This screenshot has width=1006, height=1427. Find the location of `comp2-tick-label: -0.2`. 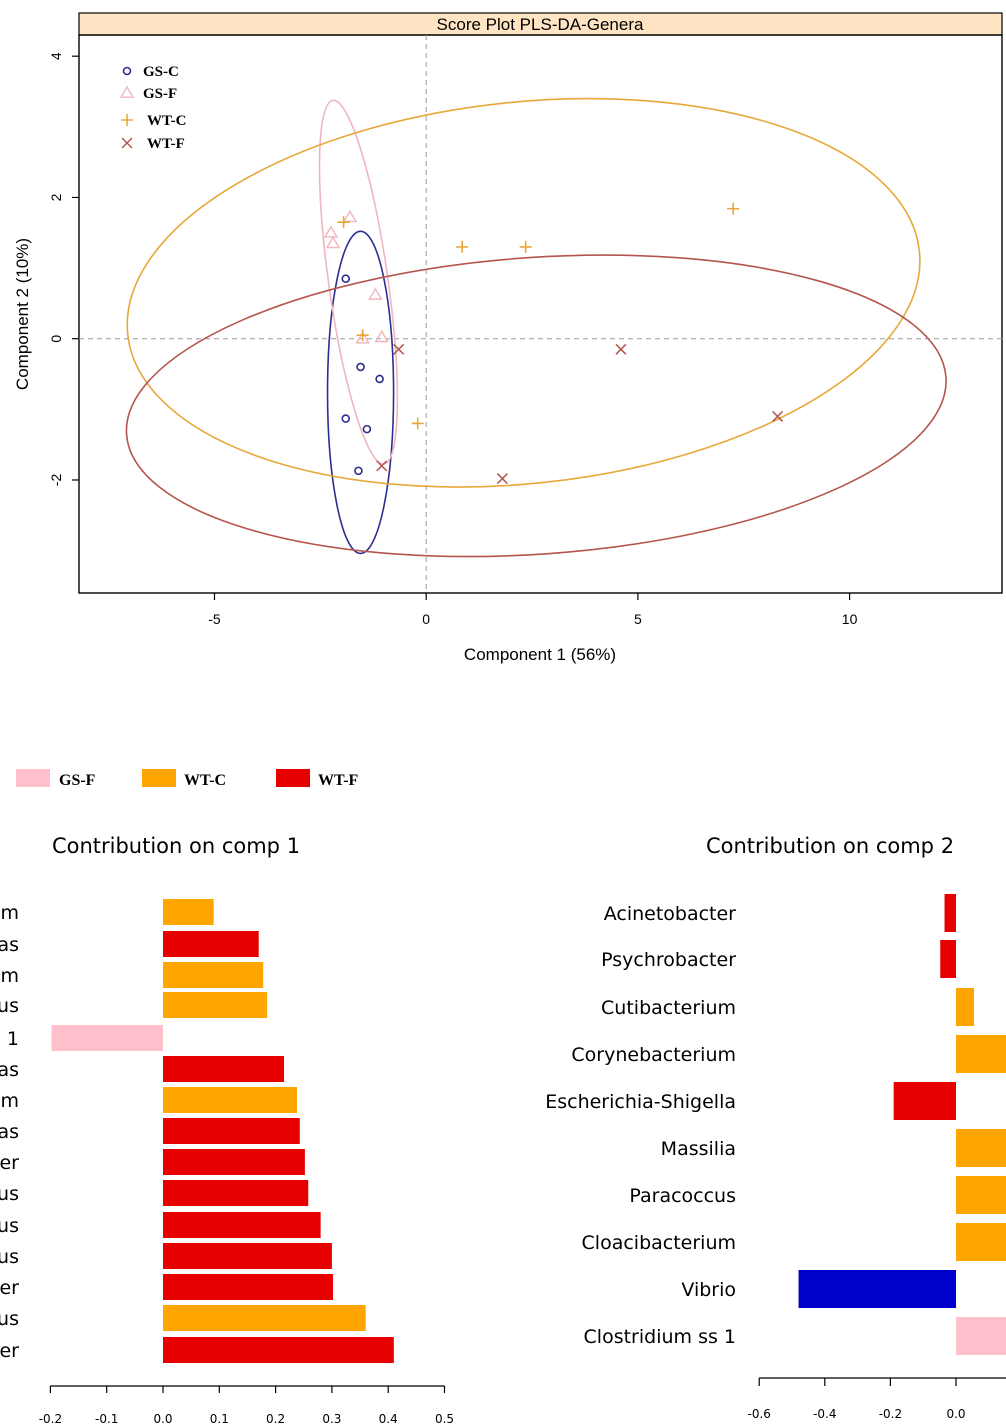

comp2-tick-label: -0.2 is located at coordinates (890, 1414).